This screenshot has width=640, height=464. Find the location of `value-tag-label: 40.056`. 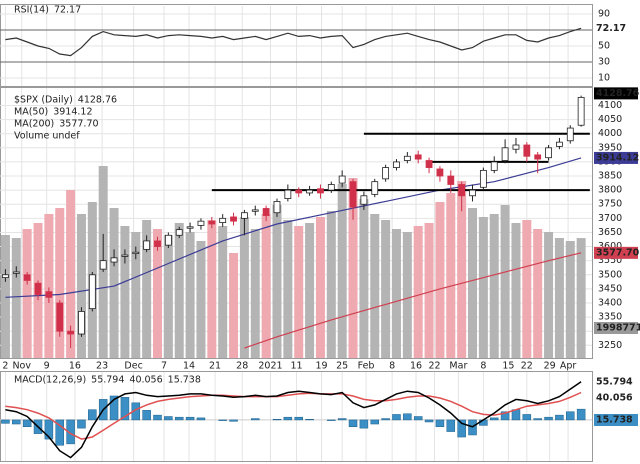

value-tag-label: 40.056 is located at coordinates (614, 398).